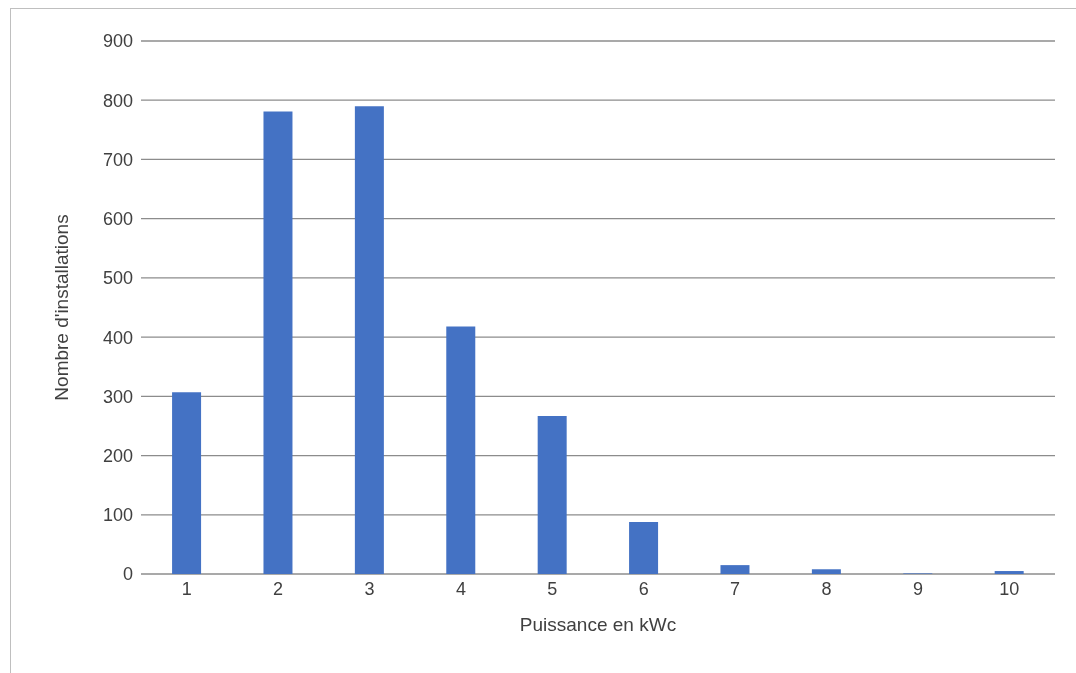  What do you see at coordinates (826, 588) in the screenshot?
I see `x-tick-label: 8` at bounding box center [826, 588].